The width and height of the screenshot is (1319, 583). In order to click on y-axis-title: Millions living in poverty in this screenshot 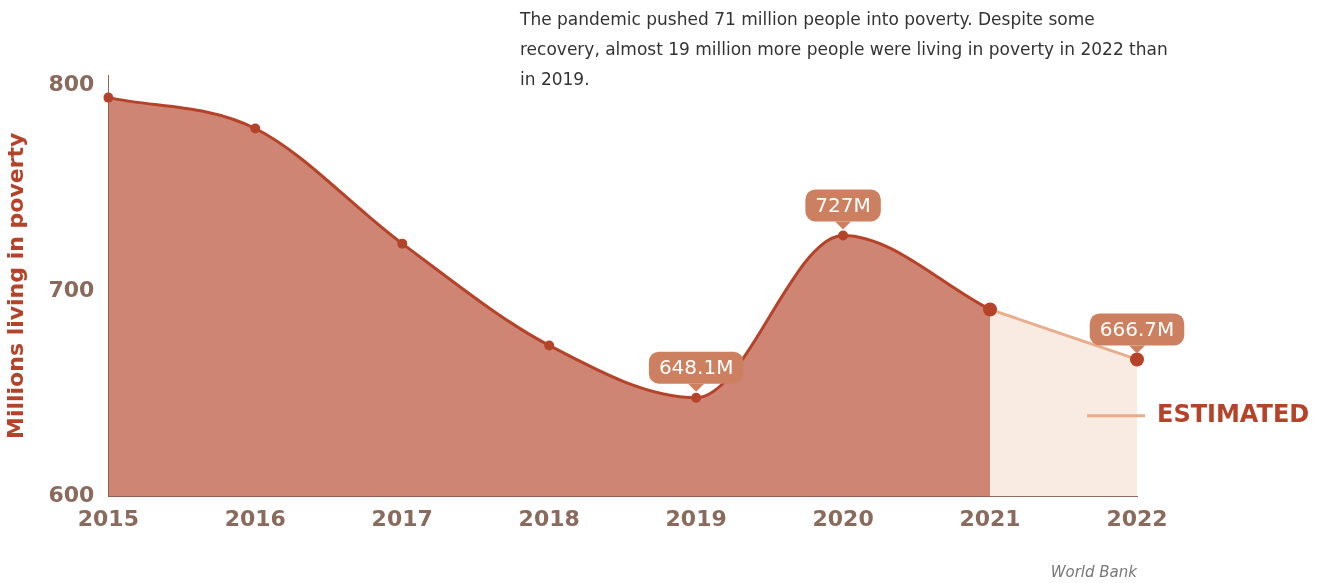, I will do `click(15, 285)`.